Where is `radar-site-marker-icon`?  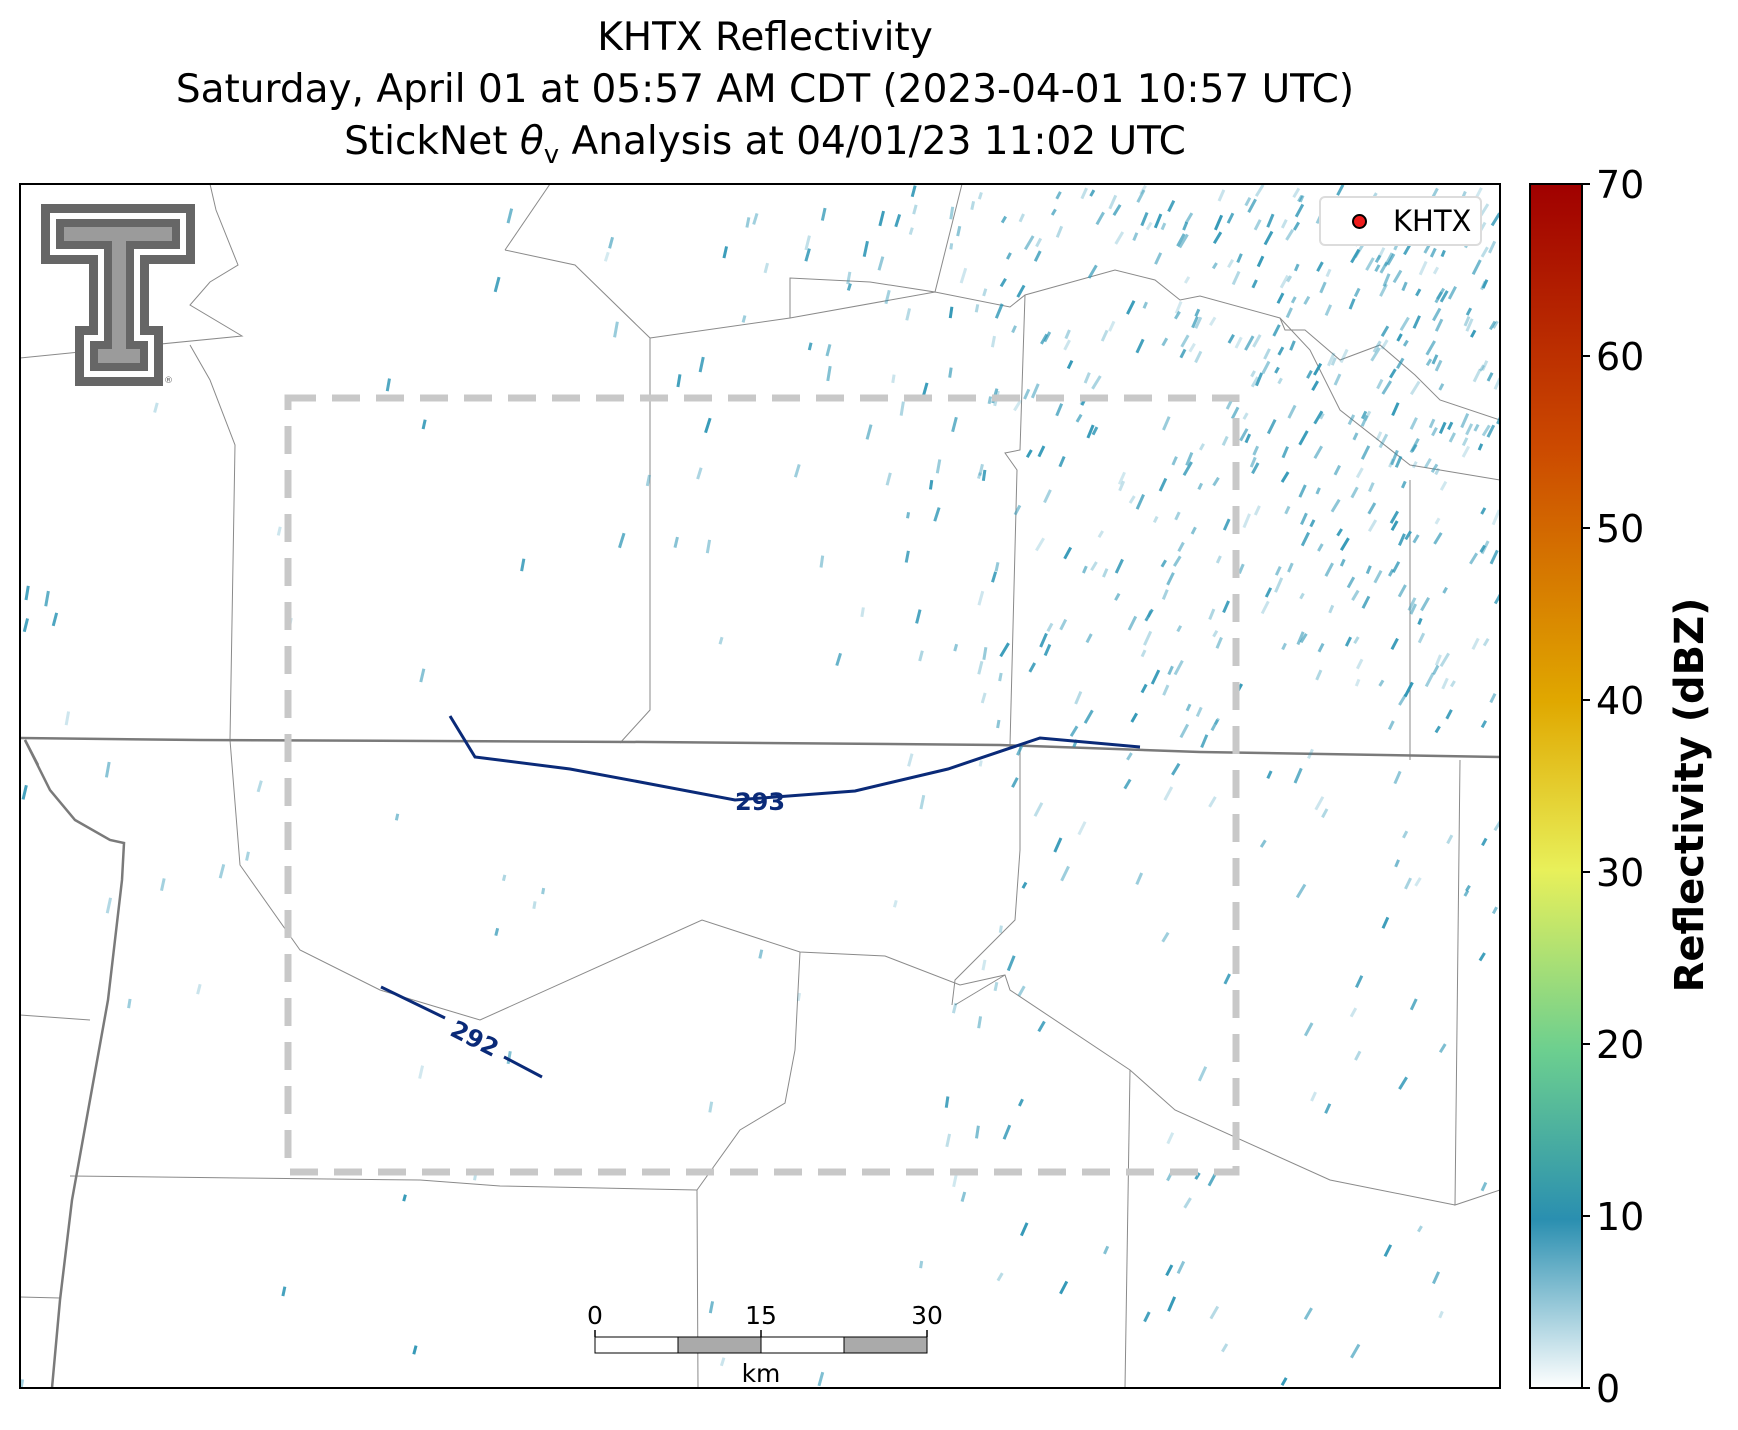 radar-site-marker-icon is located at coordinates (1359, 221).